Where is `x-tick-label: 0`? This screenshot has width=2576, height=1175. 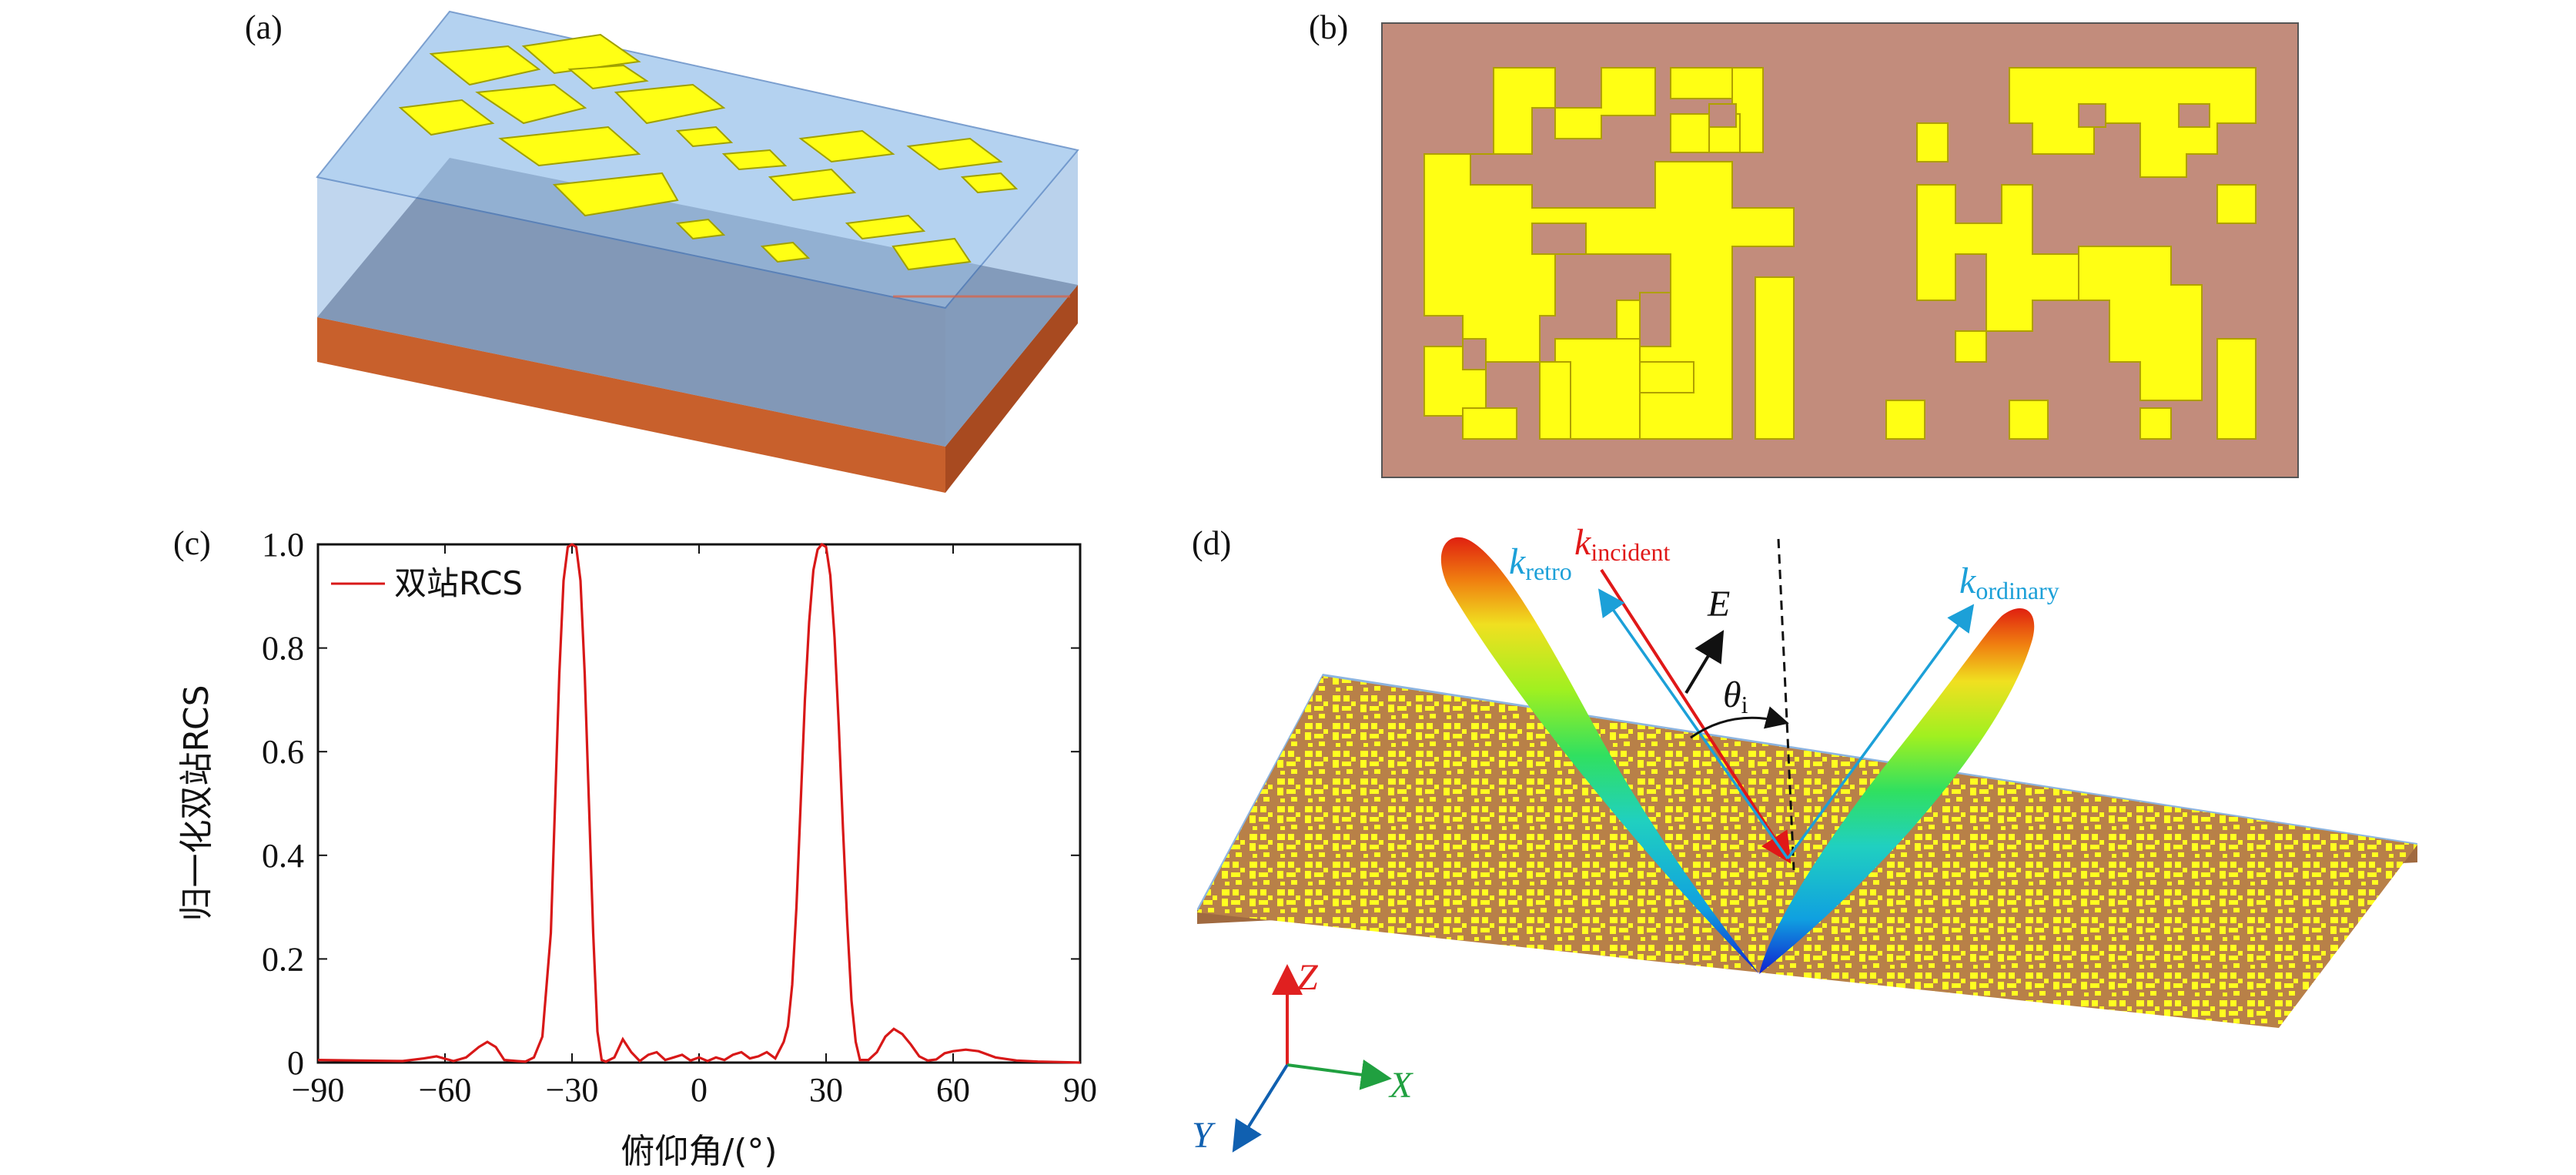 x-tick-label: 0 is located at coordinates (699, 1090).